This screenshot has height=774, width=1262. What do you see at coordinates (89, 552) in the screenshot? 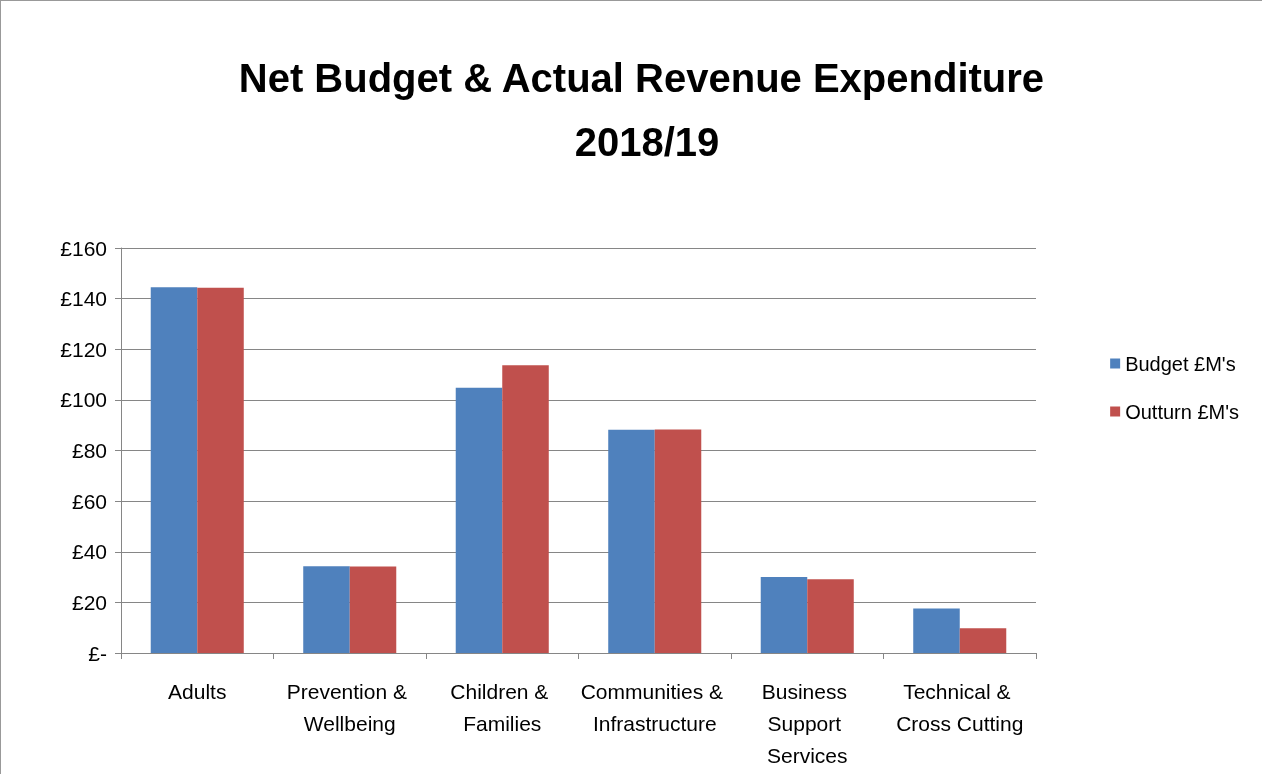
I see `y-tick-label: £40` at bounding box center [89, 552].